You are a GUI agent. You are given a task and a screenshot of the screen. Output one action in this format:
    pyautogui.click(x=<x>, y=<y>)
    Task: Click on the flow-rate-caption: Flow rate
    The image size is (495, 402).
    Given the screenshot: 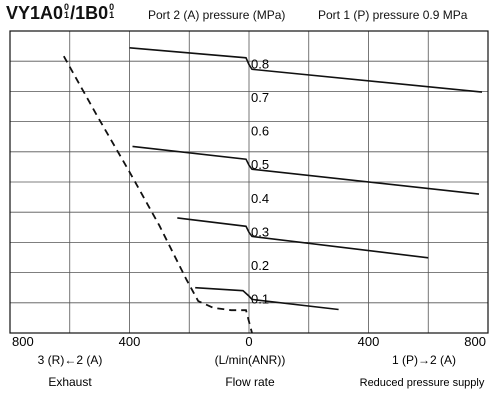 What is the action you would take?
    pyautogui.click(x=250, y=382)
    